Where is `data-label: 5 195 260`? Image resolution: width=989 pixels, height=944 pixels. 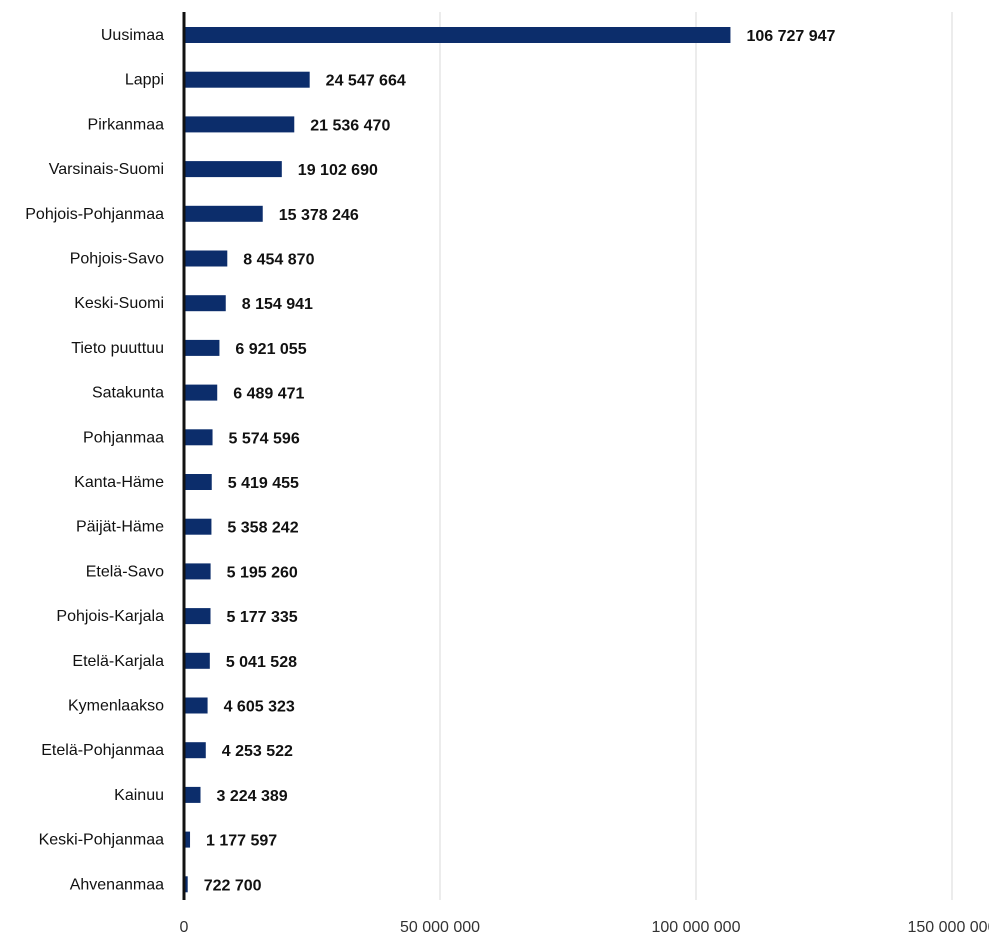
data-label: 5 195 260 is located at coordinates (262, 572).